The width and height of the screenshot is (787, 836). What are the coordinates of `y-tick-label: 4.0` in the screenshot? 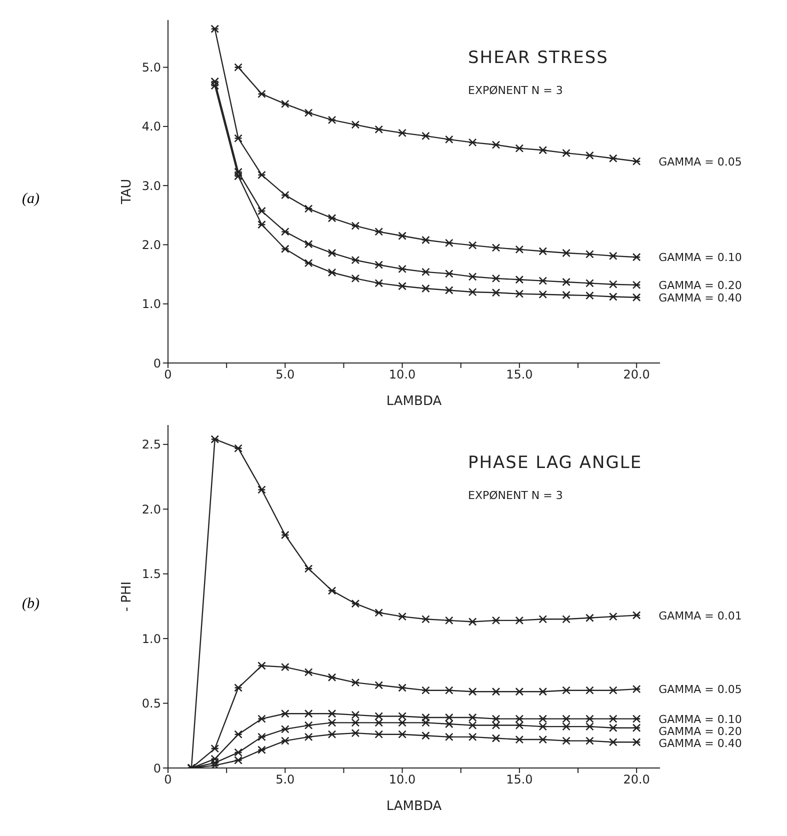 It's located at (151, 127).